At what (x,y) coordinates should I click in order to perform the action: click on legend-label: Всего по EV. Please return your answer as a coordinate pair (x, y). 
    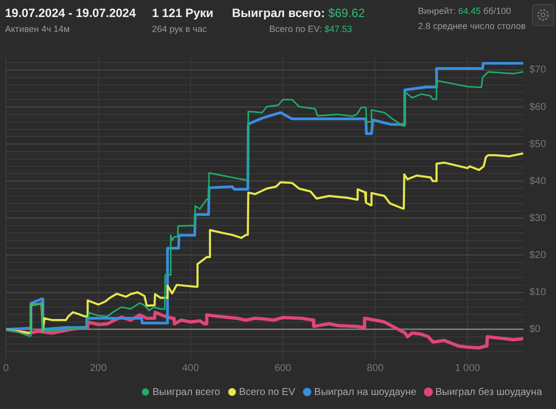
    Looking at the image, I should click on (267, 392).